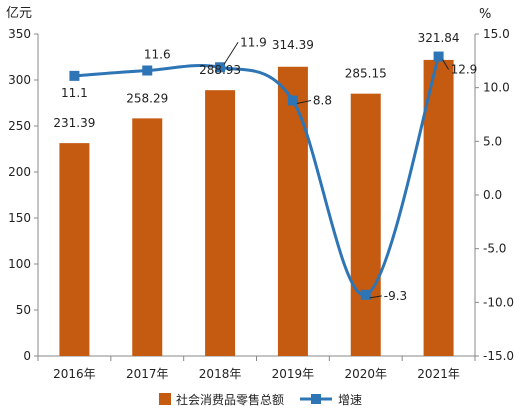  What do you see at coordinates (74, 123) in the screenshot?
I see `bar-value-label: 231.39` at bounding box center [74, 123].